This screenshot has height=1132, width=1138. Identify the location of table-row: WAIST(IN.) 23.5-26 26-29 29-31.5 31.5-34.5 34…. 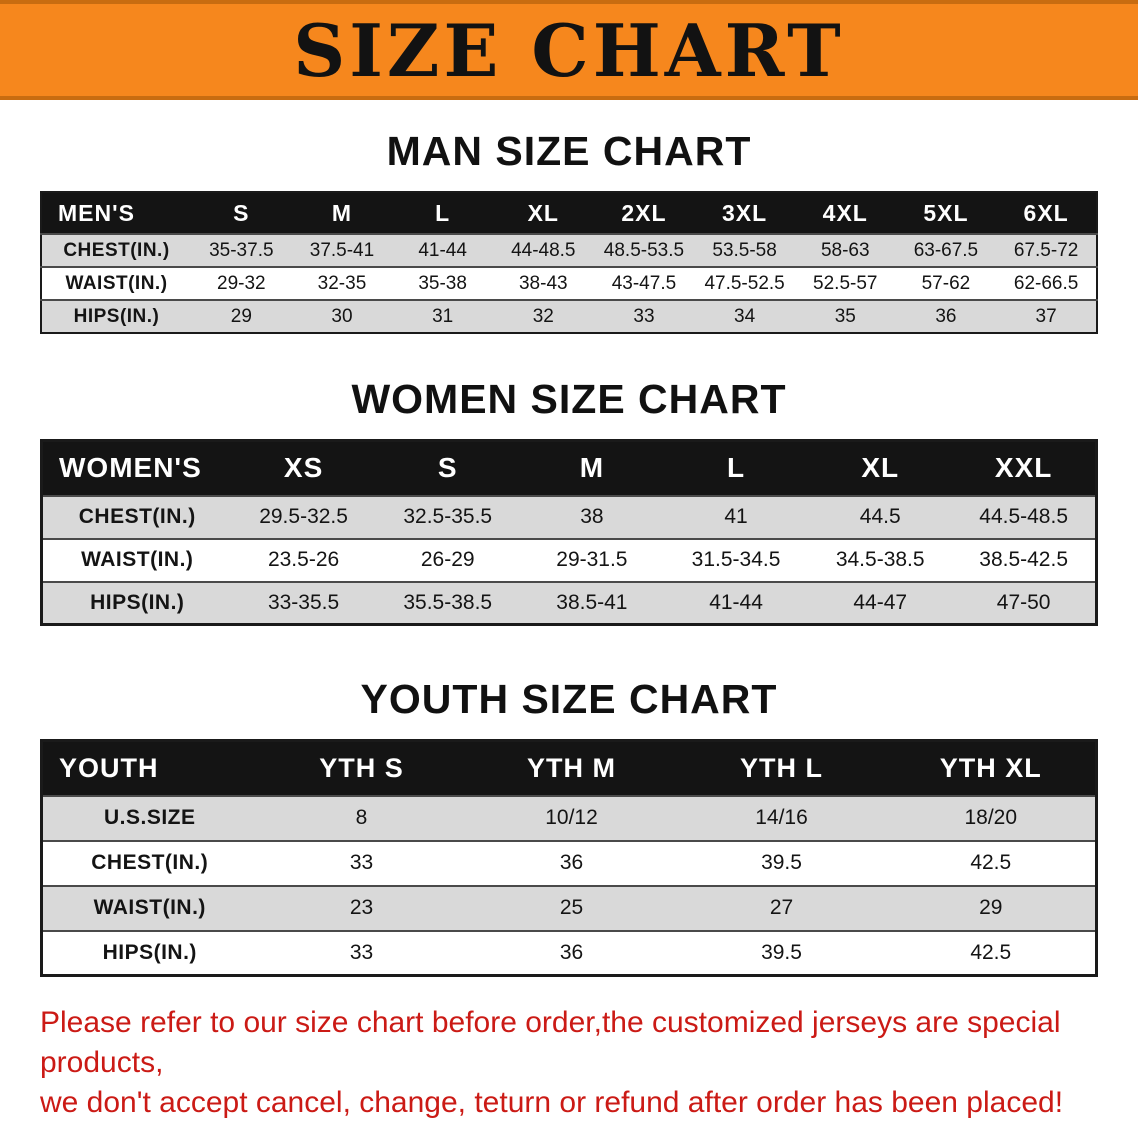
(569, 559).